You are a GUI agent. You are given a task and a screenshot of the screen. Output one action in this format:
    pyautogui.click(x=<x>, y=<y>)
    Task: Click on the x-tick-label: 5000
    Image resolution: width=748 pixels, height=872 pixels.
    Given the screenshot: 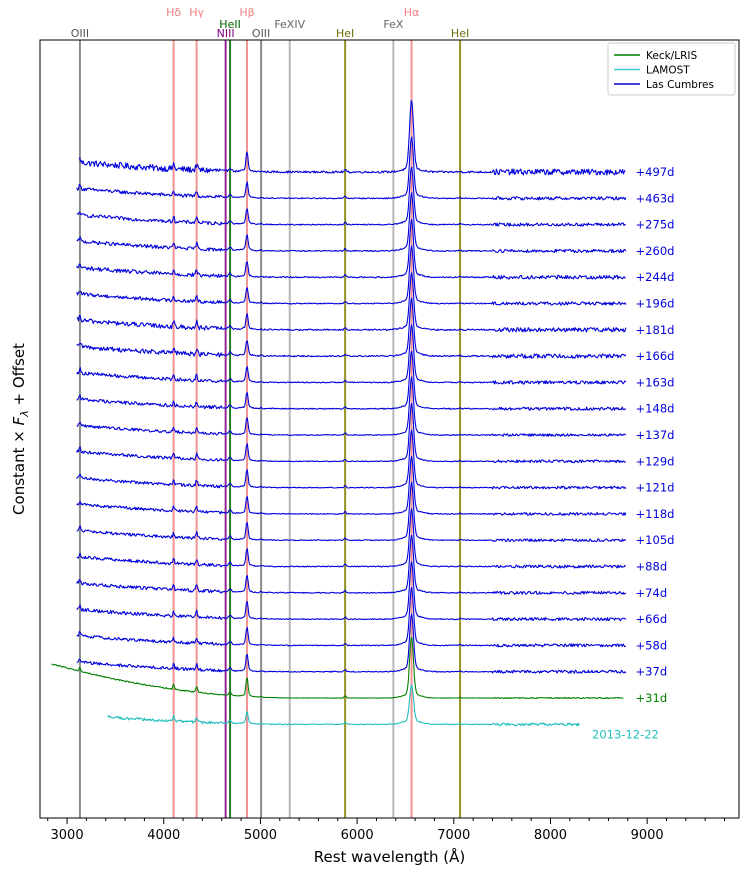 What is the action you would take?
    pyautogui.click(x=260, y=835)
    